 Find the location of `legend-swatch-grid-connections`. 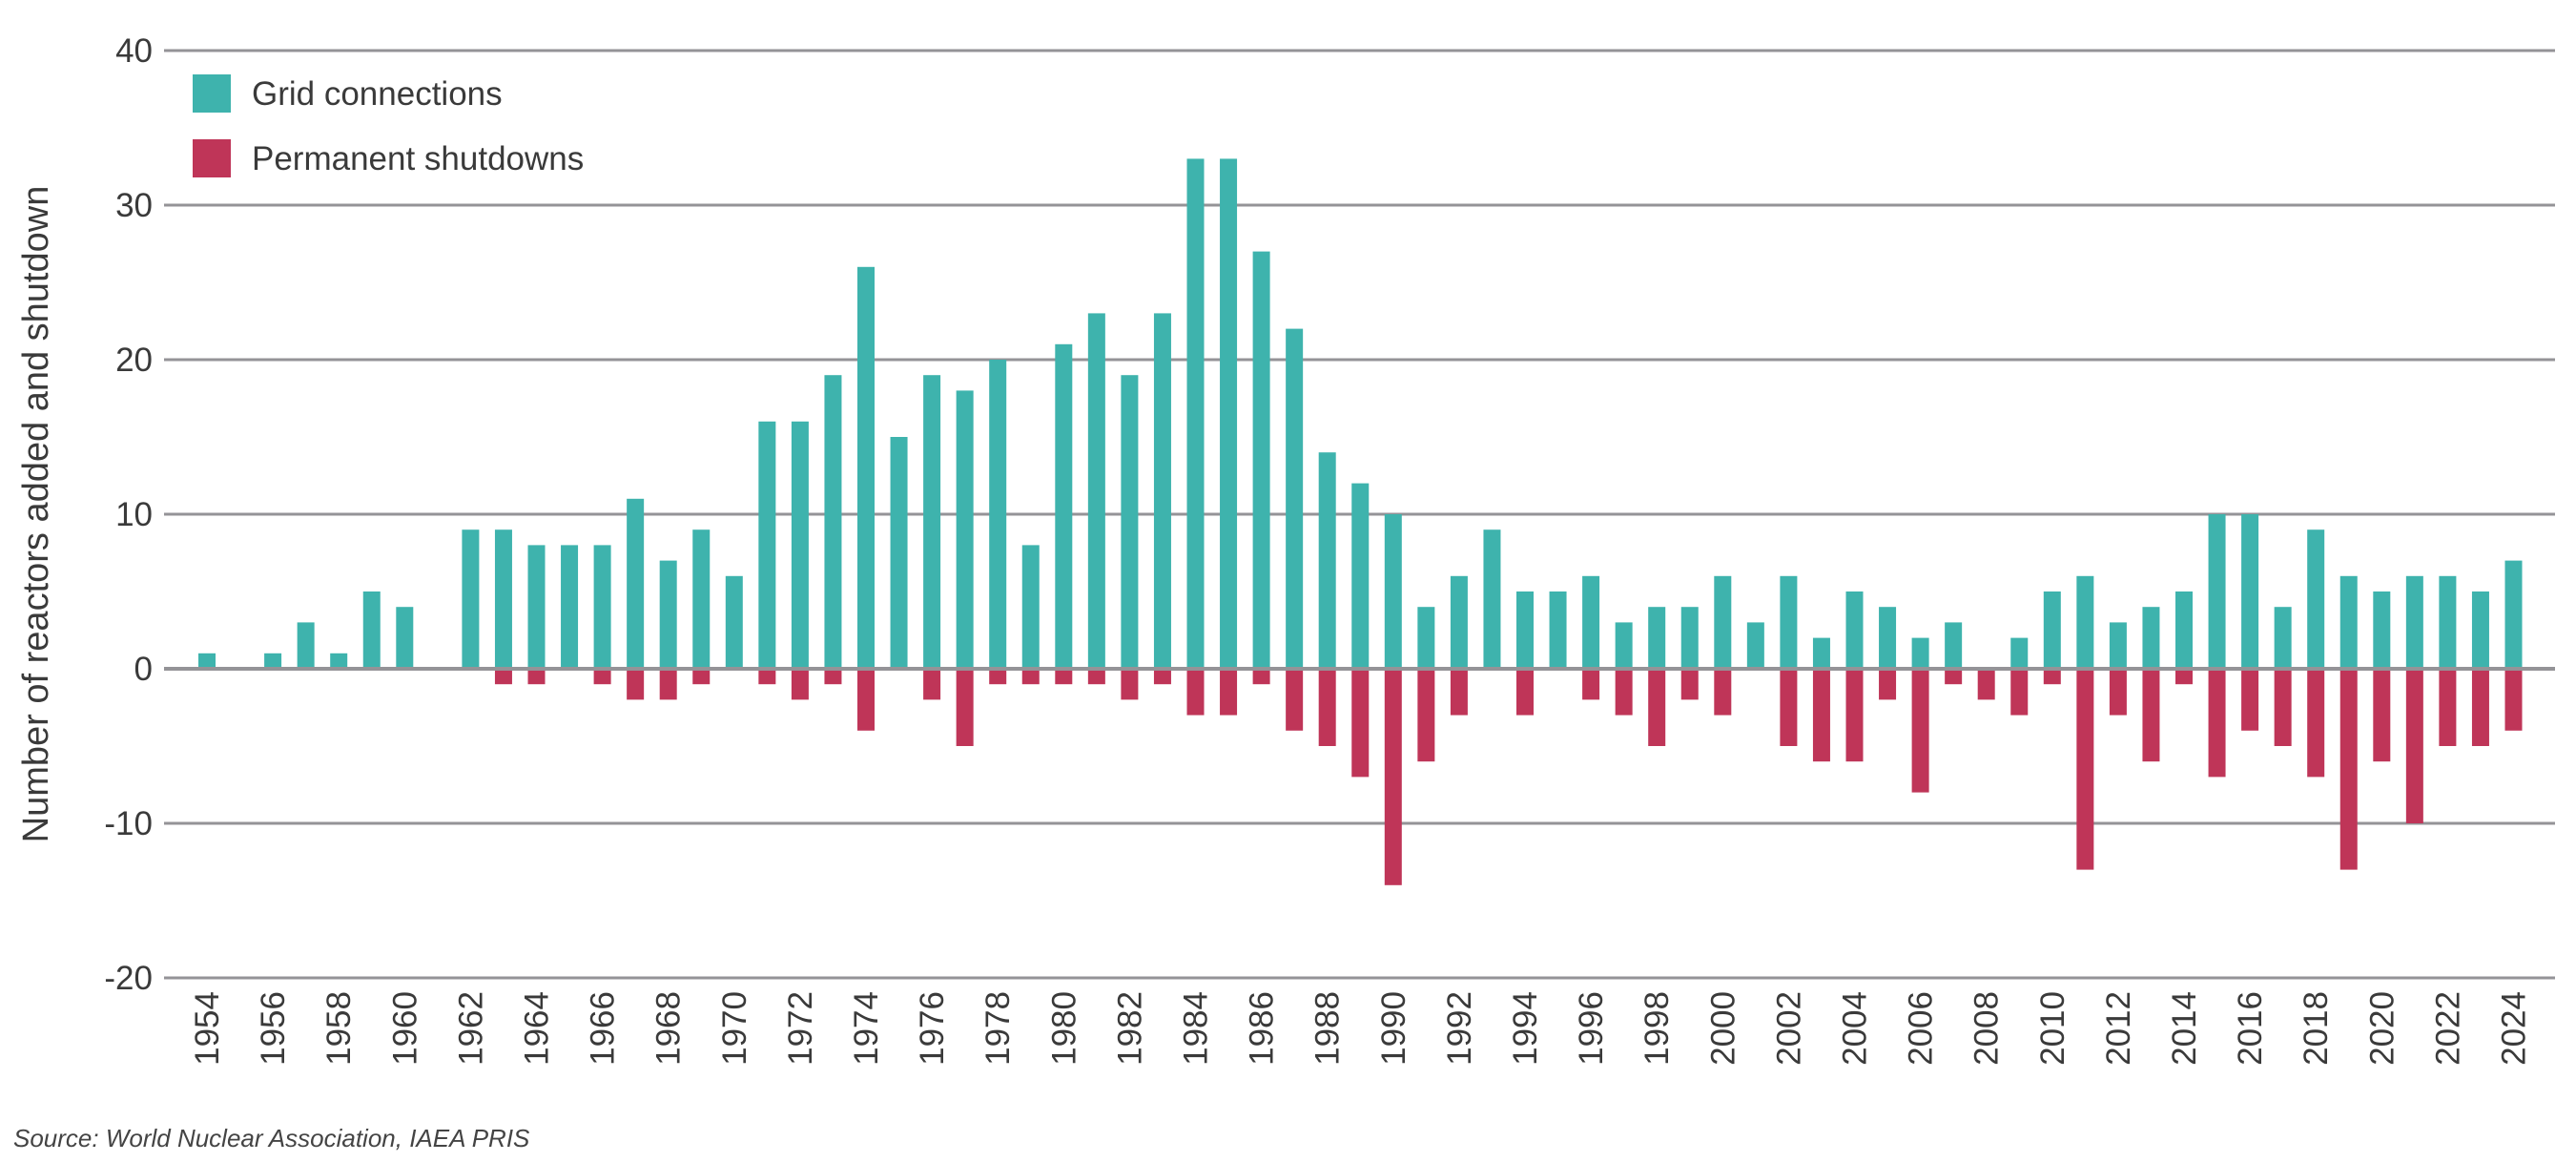

legend-swatch-grid-connections is located at coordinates (212, 93).